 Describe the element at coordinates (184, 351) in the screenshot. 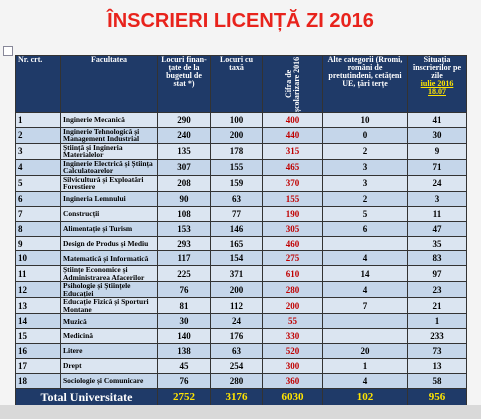

I see `table-cell: 138` at that location.